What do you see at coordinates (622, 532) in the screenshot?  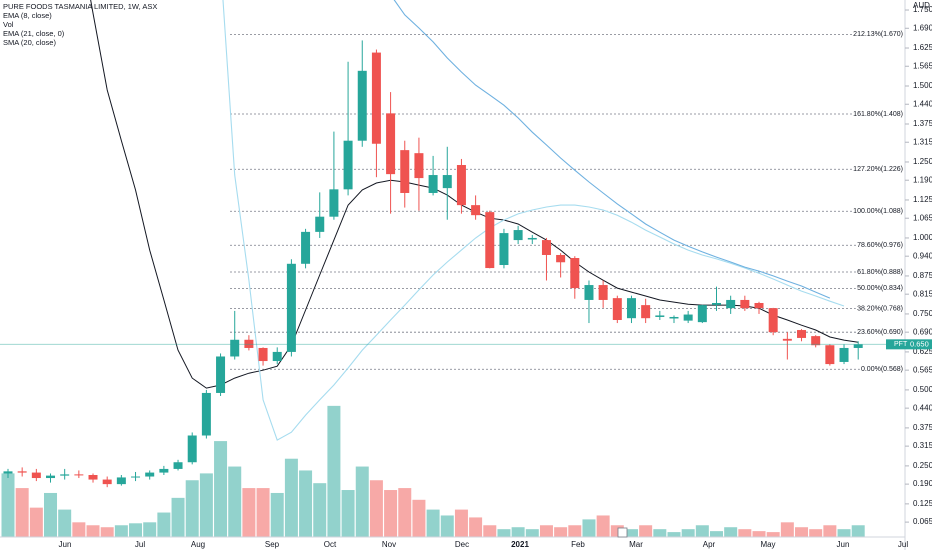 I see `event-marker` at bounding box center [622, 532].